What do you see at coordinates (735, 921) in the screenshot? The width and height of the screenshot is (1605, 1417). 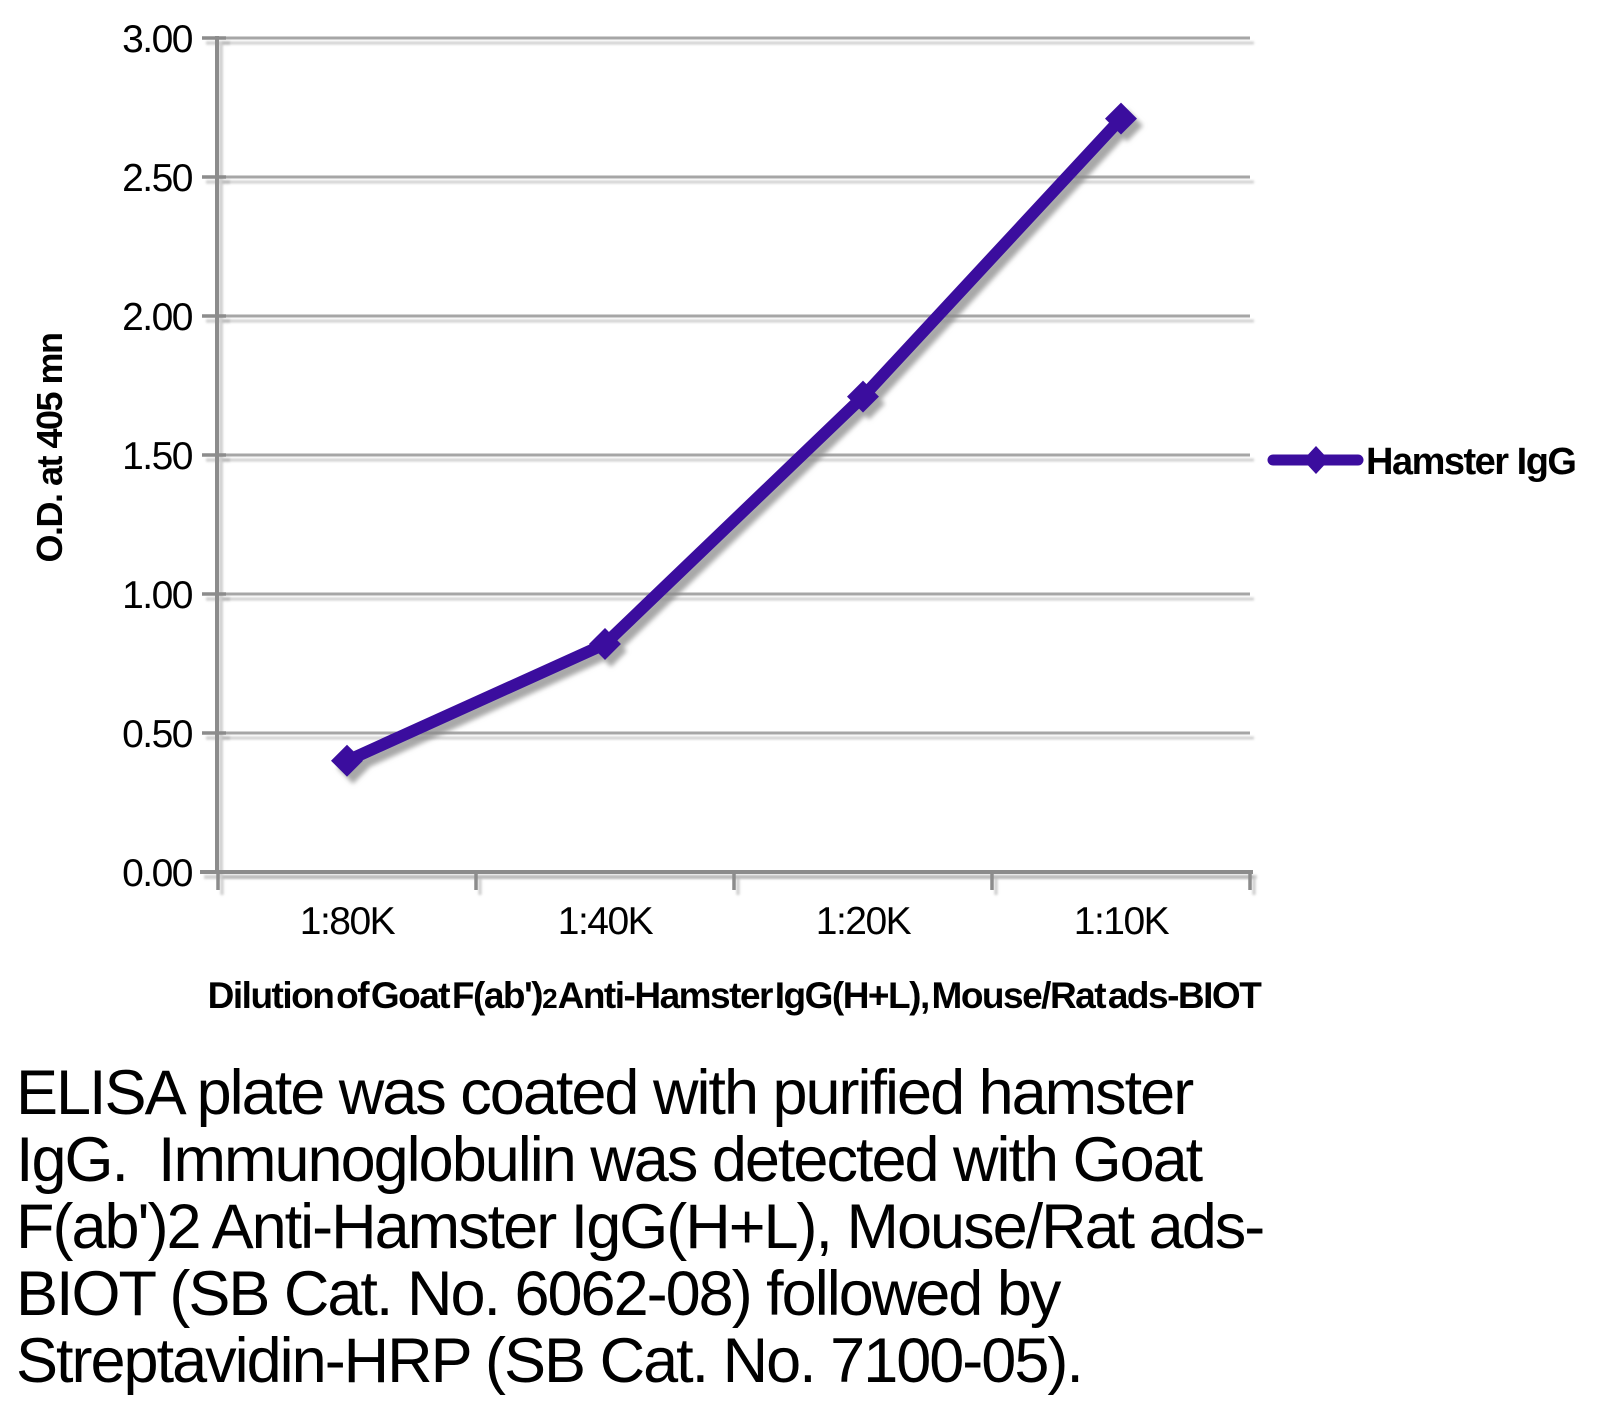 I see `x-tick-labels: 1:80K 1:40K 1:20K 1:10K` at bounding box center [735, 921].